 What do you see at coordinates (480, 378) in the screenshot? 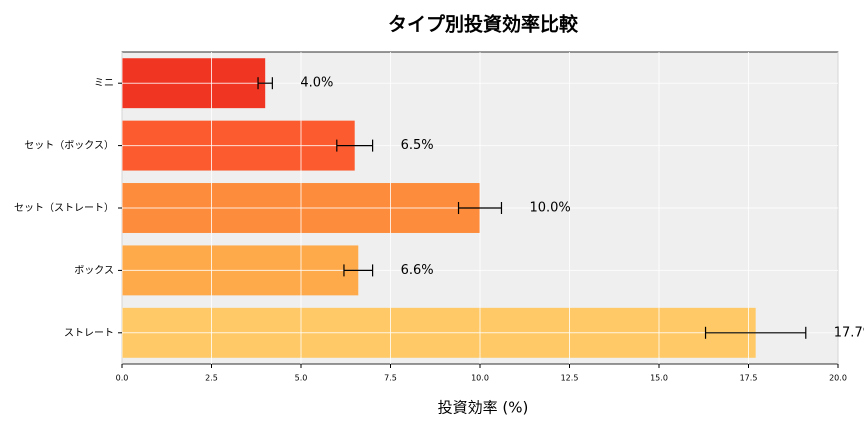
I see `x-tick-label: 10.0` at bounding box center [480, 378].